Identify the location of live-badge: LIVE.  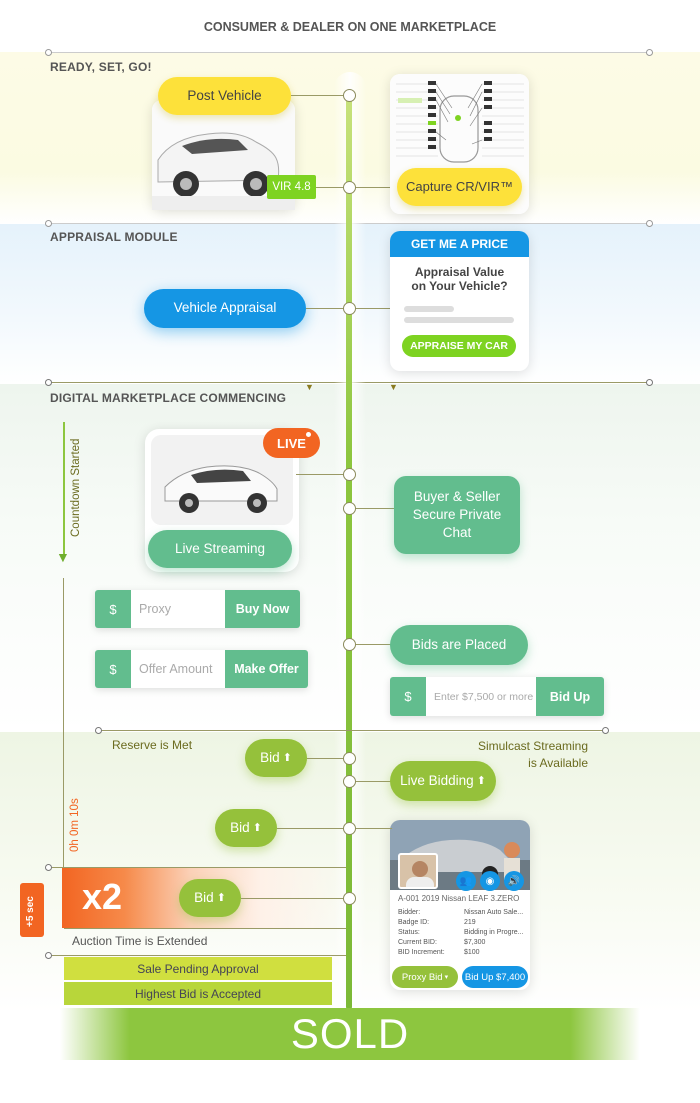
(291, 443).